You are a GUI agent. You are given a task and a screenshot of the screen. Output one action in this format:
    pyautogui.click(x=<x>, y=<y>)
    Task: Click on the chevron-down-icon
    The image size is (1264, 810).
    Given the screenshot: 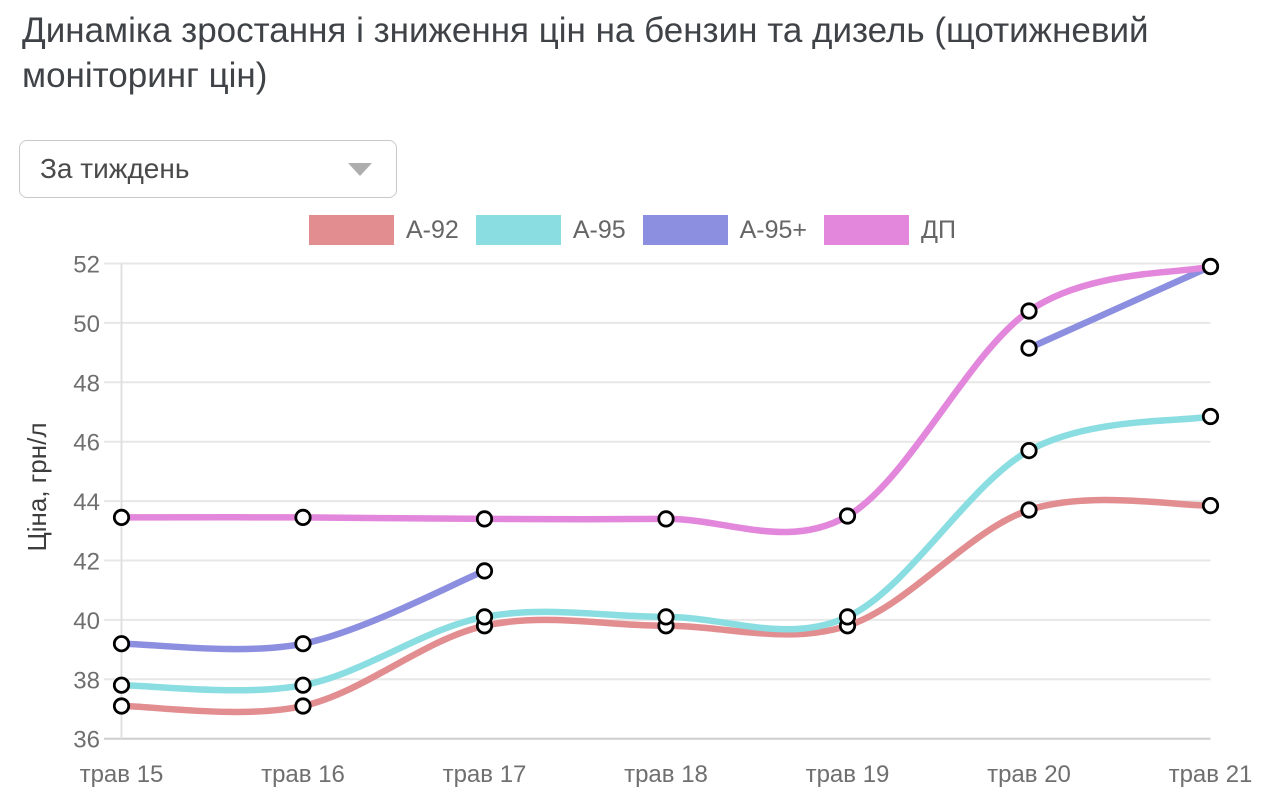 What is the action you would take?
    pyautogui.click(x=360, y=169)
    